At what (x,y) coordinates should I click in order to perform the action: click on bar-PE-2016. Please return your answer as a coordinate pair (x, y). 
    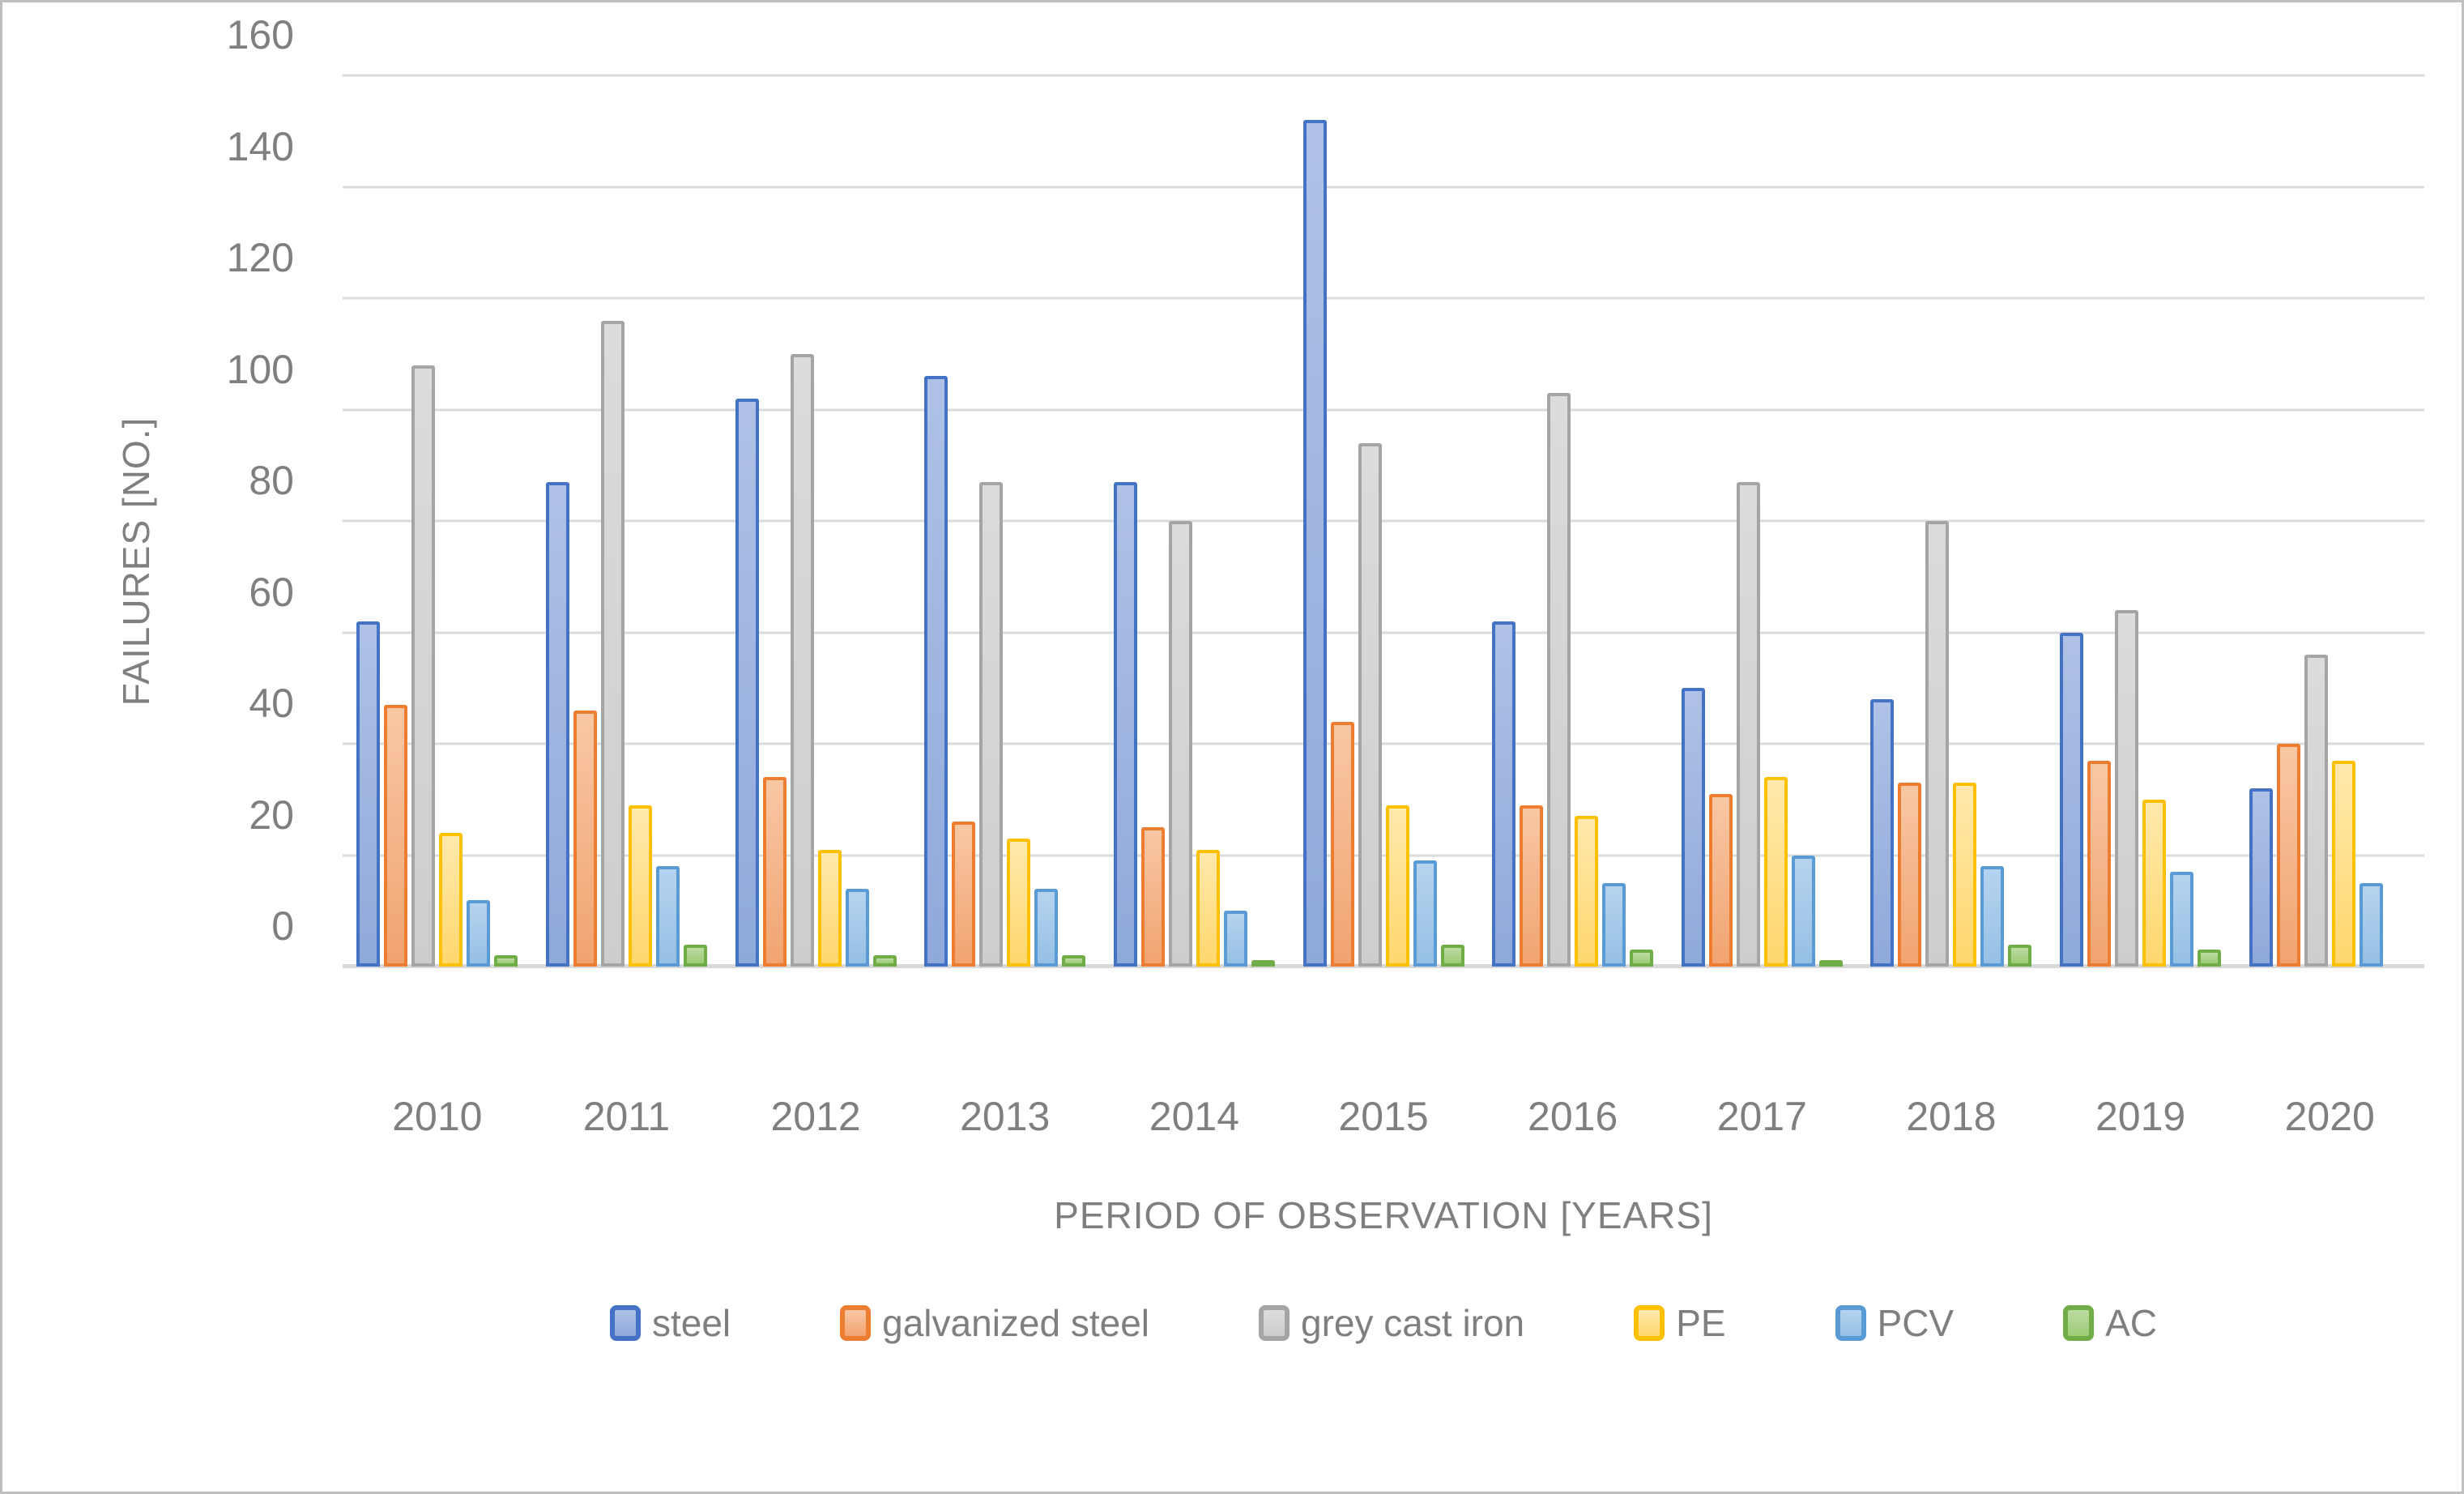
    Looking at the image, I should click on (1587, 892).